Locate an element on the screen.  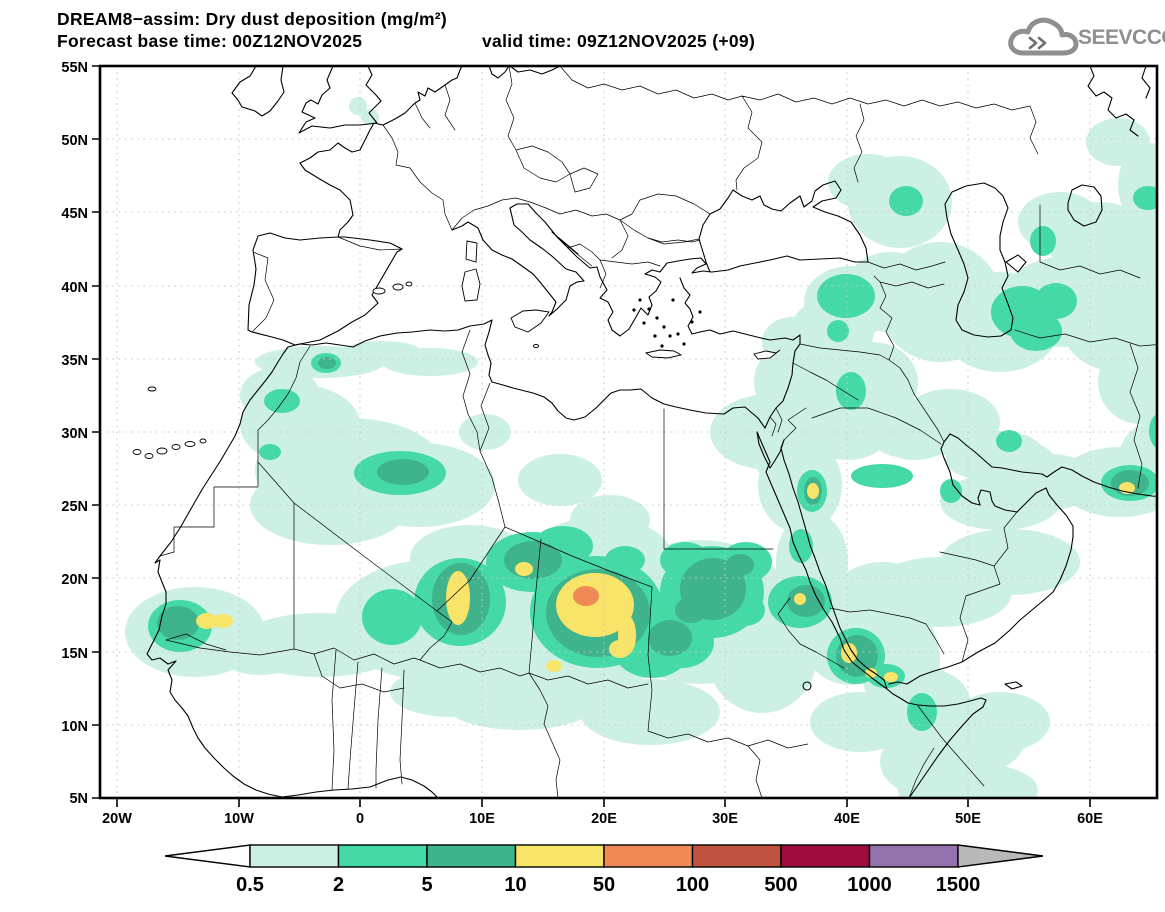
lat-label: 45N is located at coordinates (74, 214).